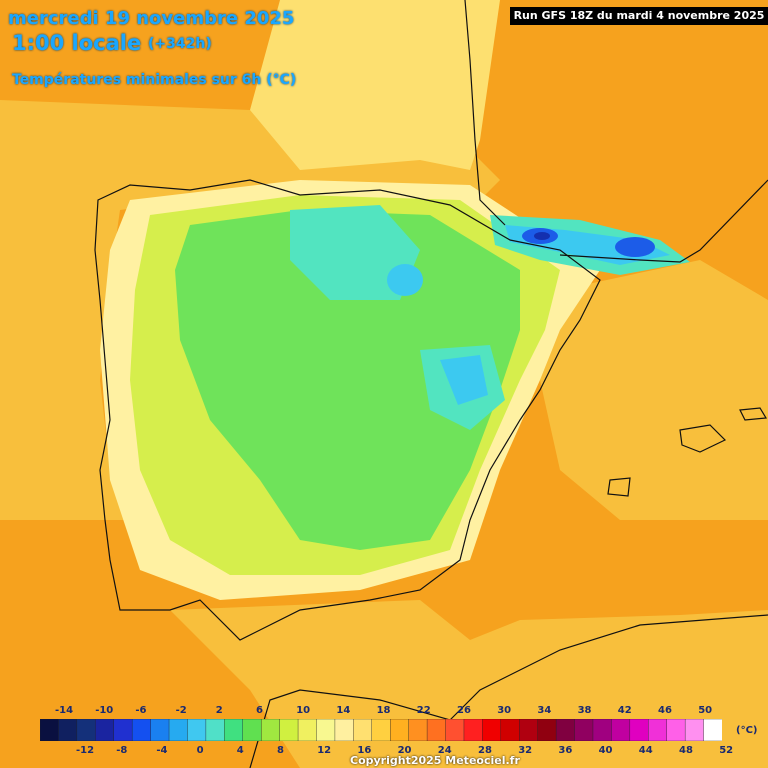  Describe the element at coordinates (324, 750) in the screenshot. I see `scale-label-bottom: 12` at that location.